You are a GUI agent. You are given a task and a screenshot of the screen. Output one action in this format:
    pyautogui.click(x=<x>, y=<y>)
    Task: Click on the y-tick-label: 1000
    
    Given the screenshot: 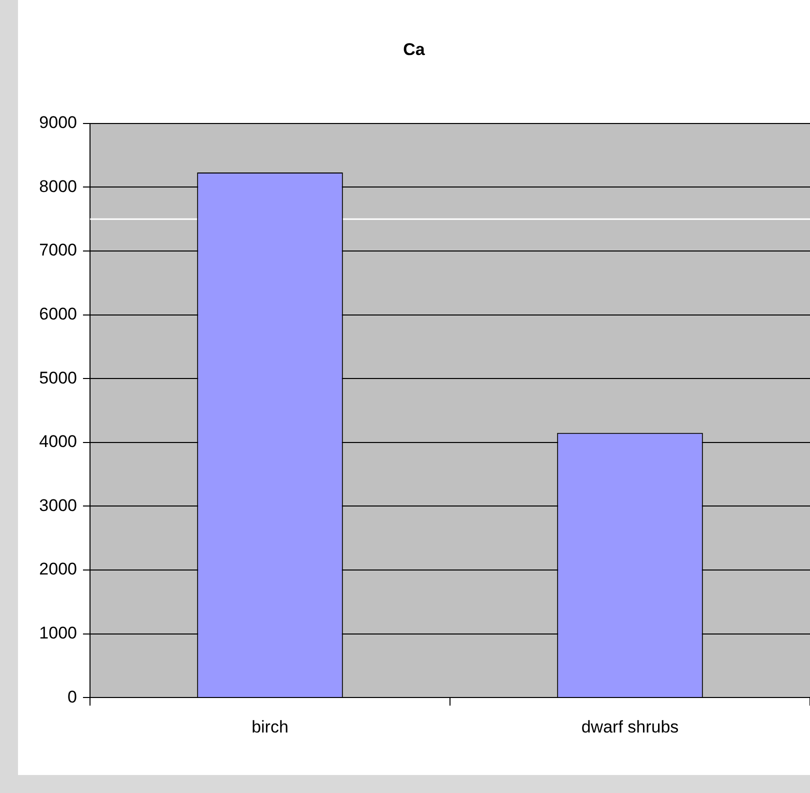 What is the action you would take?
    pyautogui.click(x=58, y=632)
    